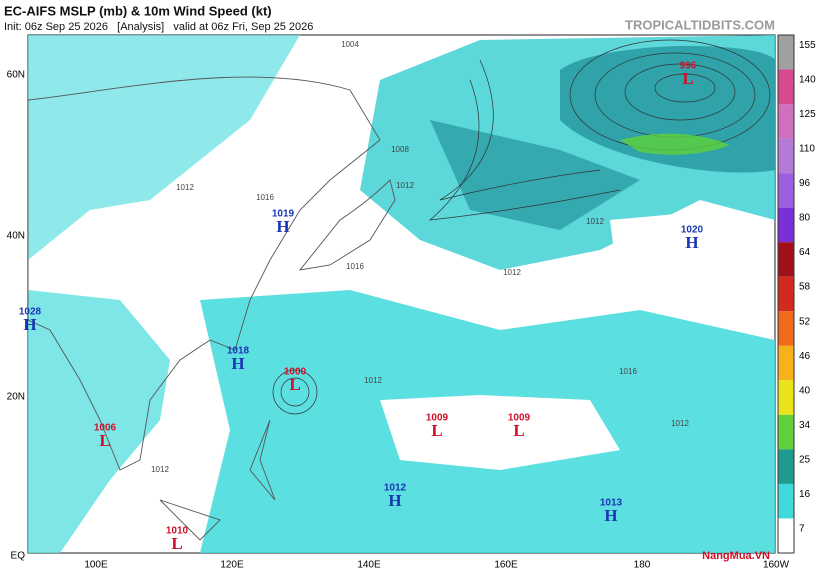  What do you see at coordinates (805, 321) in the screenshot?
I see `colorbar-label: 52` at bounding box center [805, 321].